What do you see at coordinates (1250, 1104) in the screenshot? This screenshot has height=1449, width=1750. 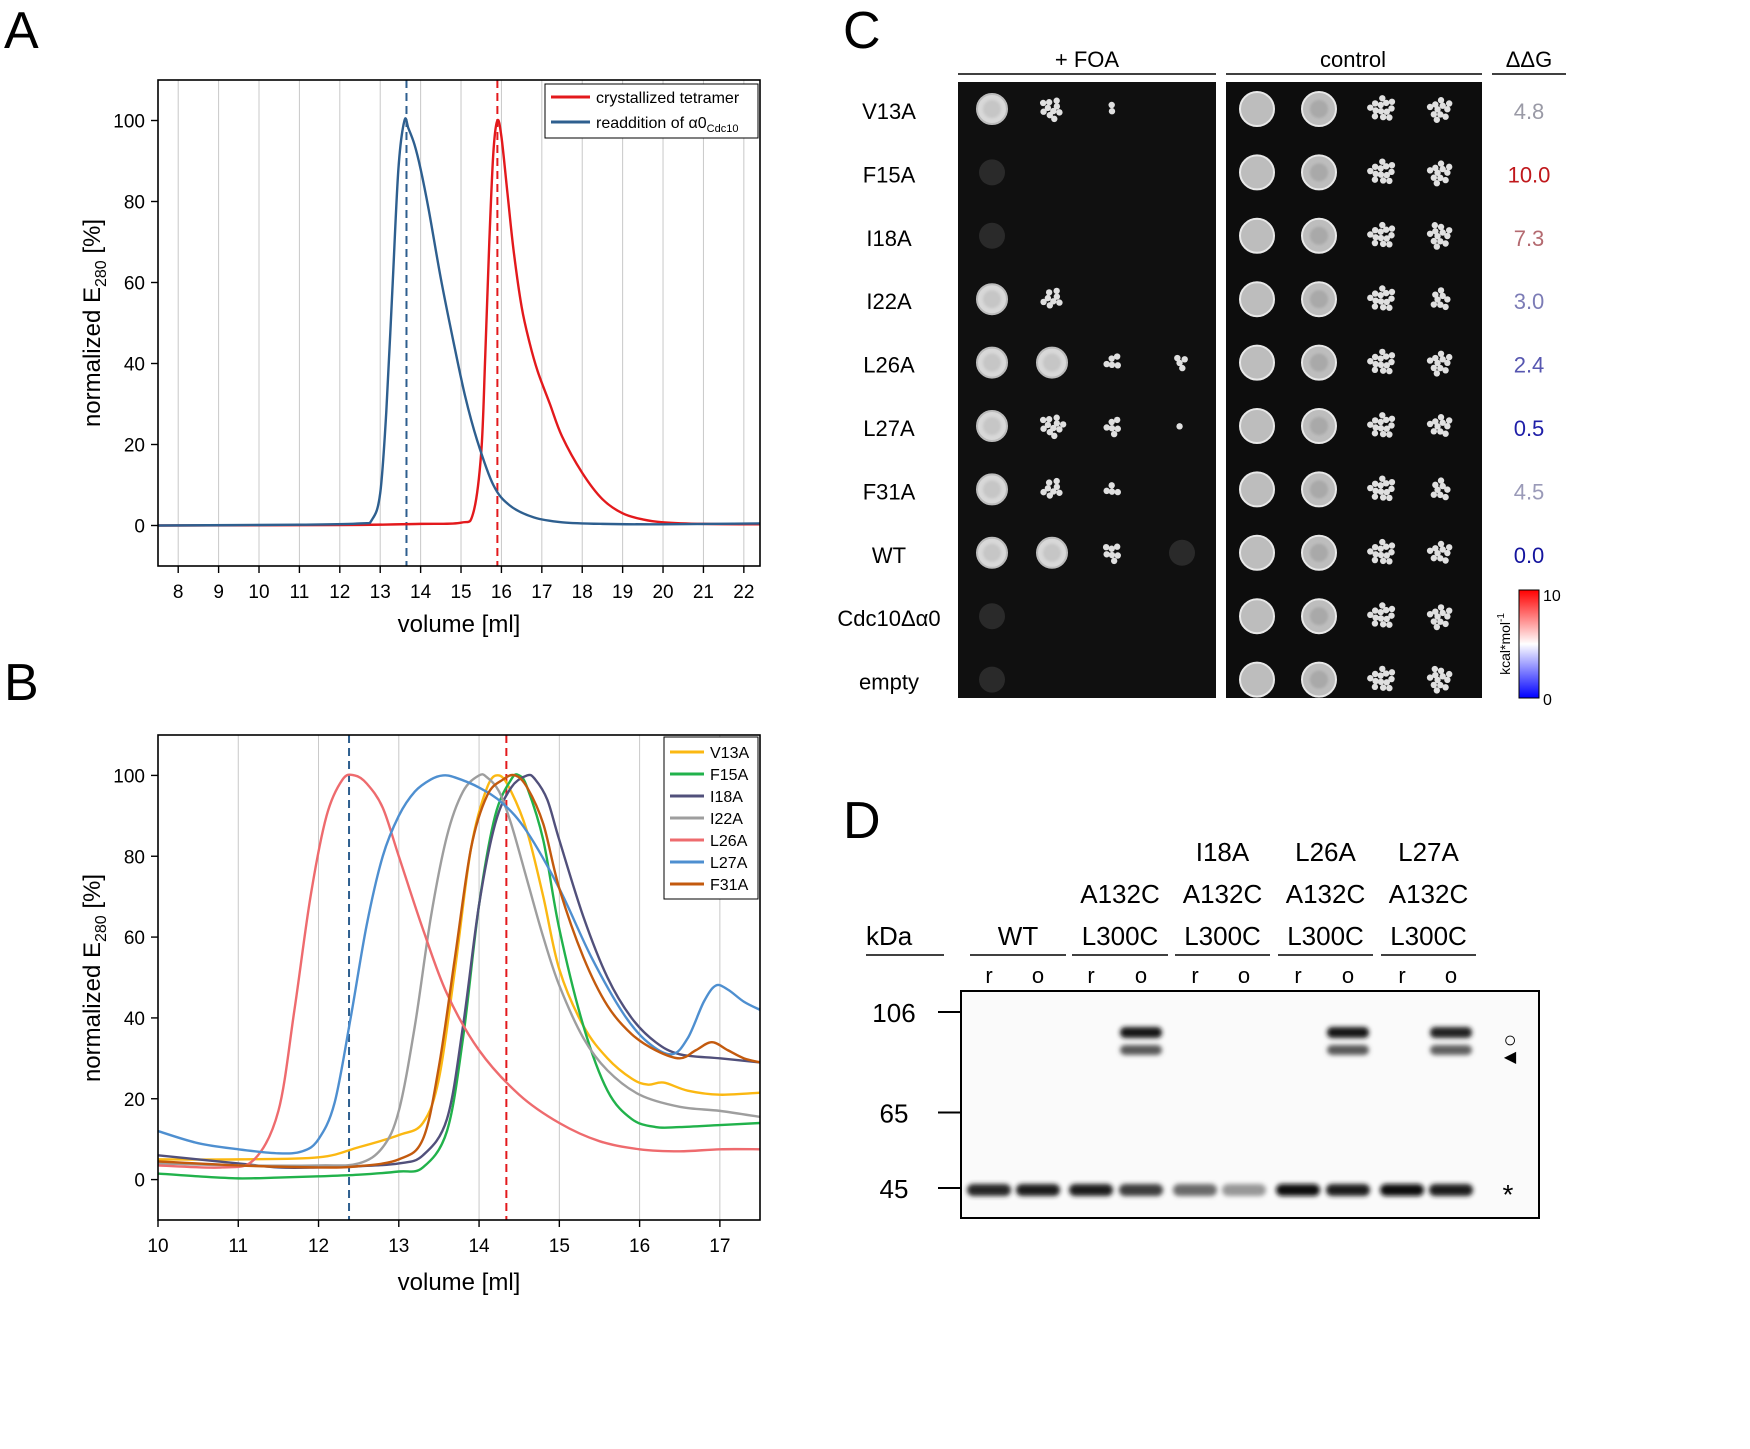 I see `blot-frame` at bounding box center [1250, 1104].